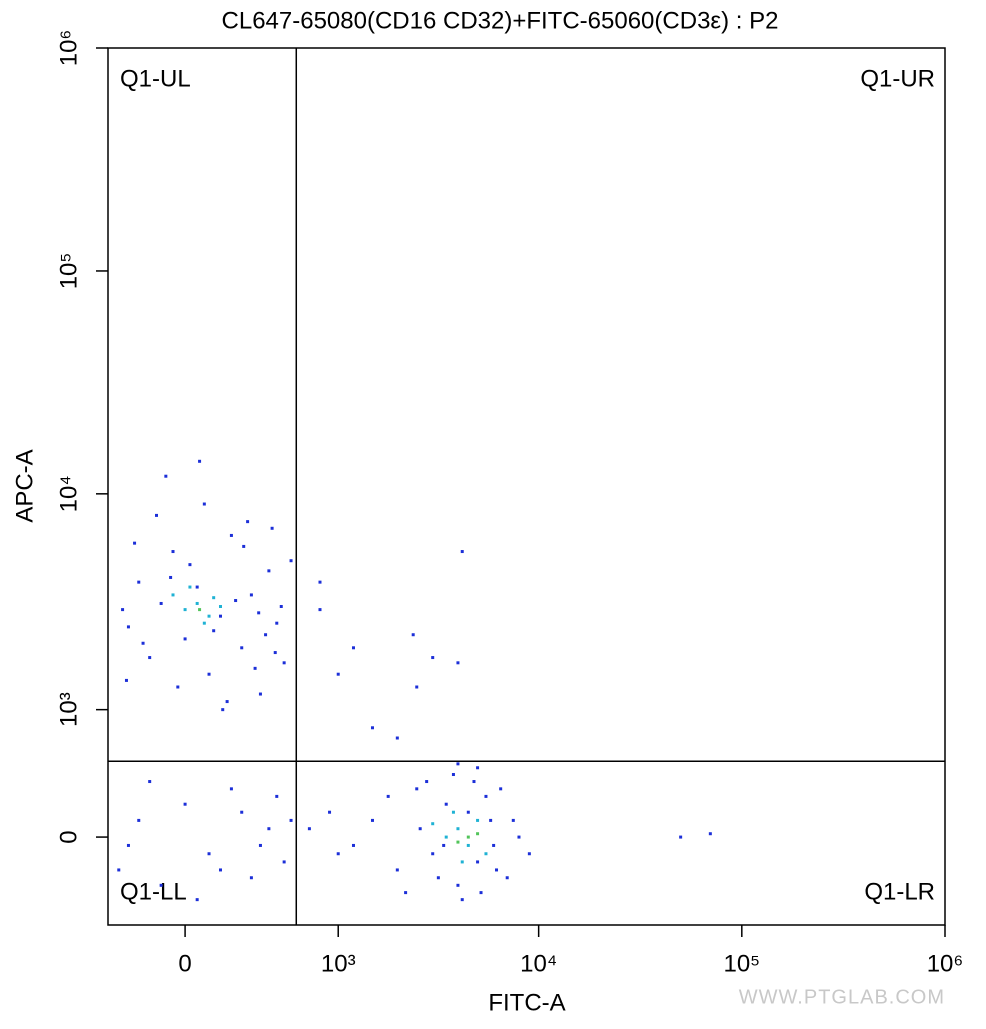  What do you see at coordinates (24, 485) in the screenshot?
I see `y-axis-label: APC-A` at bounding box center [24, 485].